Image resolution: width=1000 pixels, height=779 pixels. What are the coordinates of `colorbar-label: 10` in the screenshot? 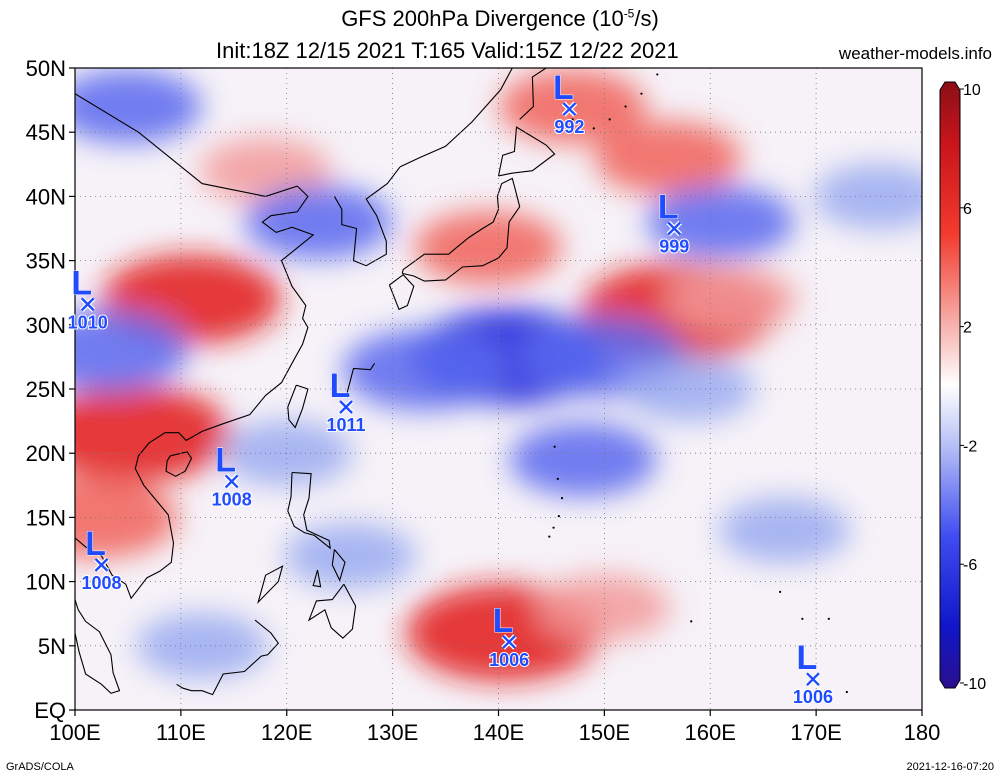 It's located at (972, 90).